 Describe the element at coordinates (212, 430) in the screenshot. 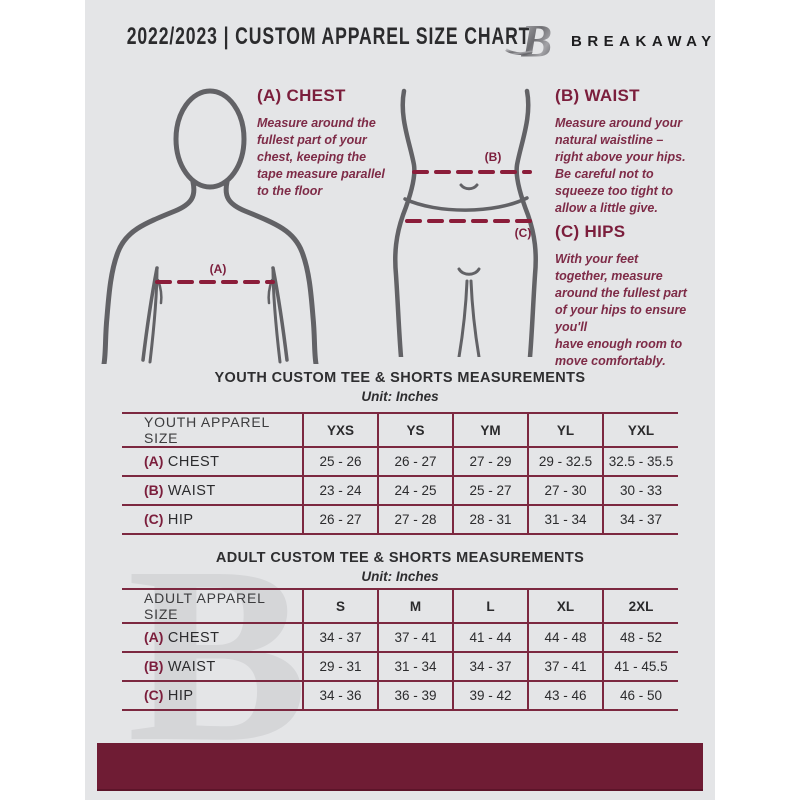

I see `youth-size-column-header: YOUTH APPAREL SIZE` at that location.